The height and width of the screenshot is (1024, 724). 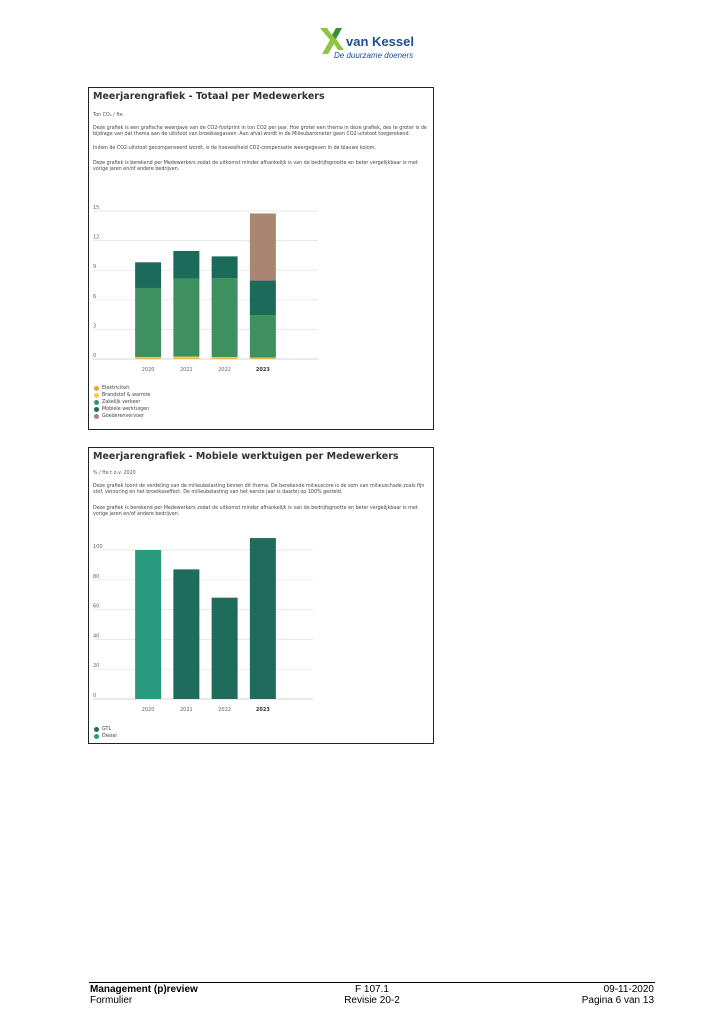 What do you see at coordinates (96, 607) in the screenshot?
I see `y-tick-label: 60` at bounding box center [96, 607].